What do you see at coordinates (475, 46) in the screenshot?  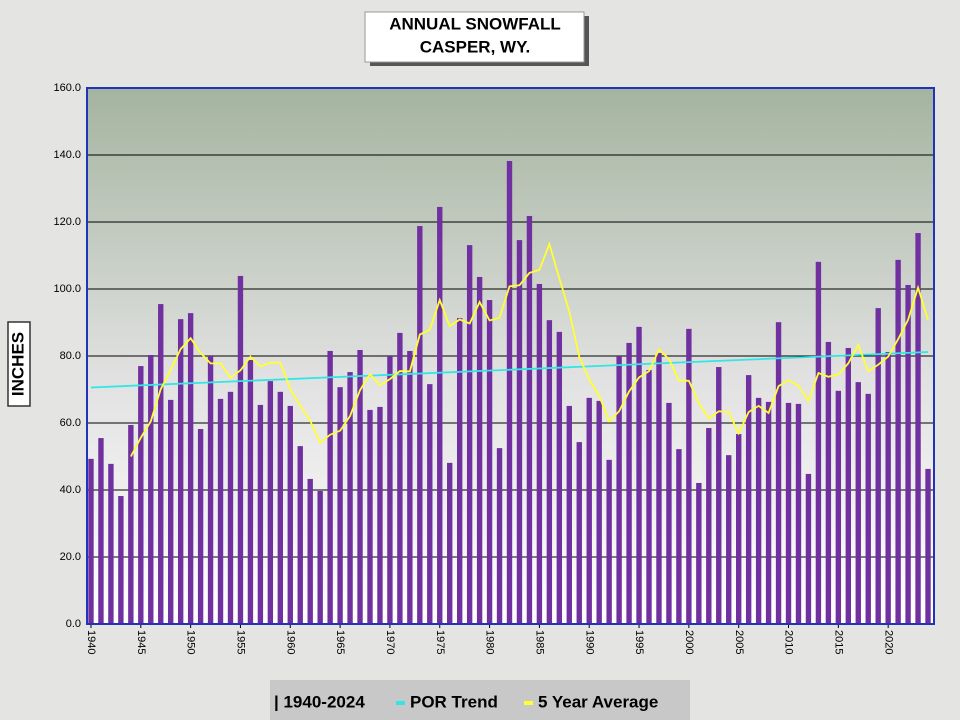 I see `chart-title: CASPER, WY.` at bounding box center [475, 46].